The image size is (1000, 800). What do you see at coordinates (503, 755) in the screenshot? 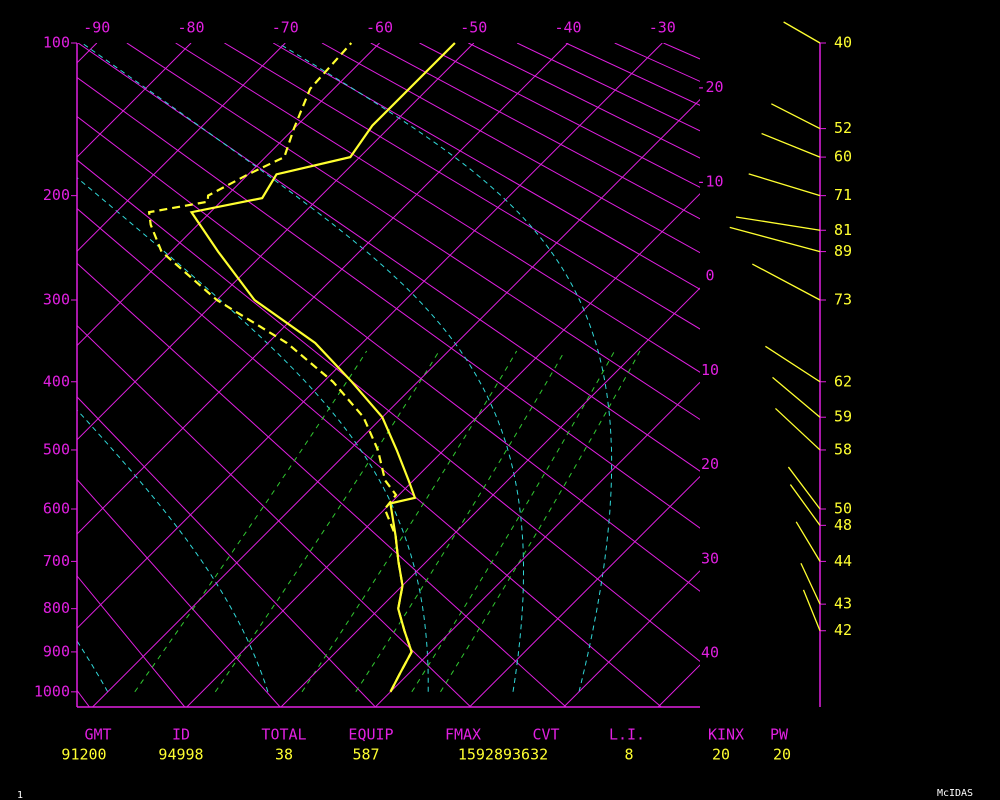
I see `stat-value: 1592893632` at bounding box center [503, 755].